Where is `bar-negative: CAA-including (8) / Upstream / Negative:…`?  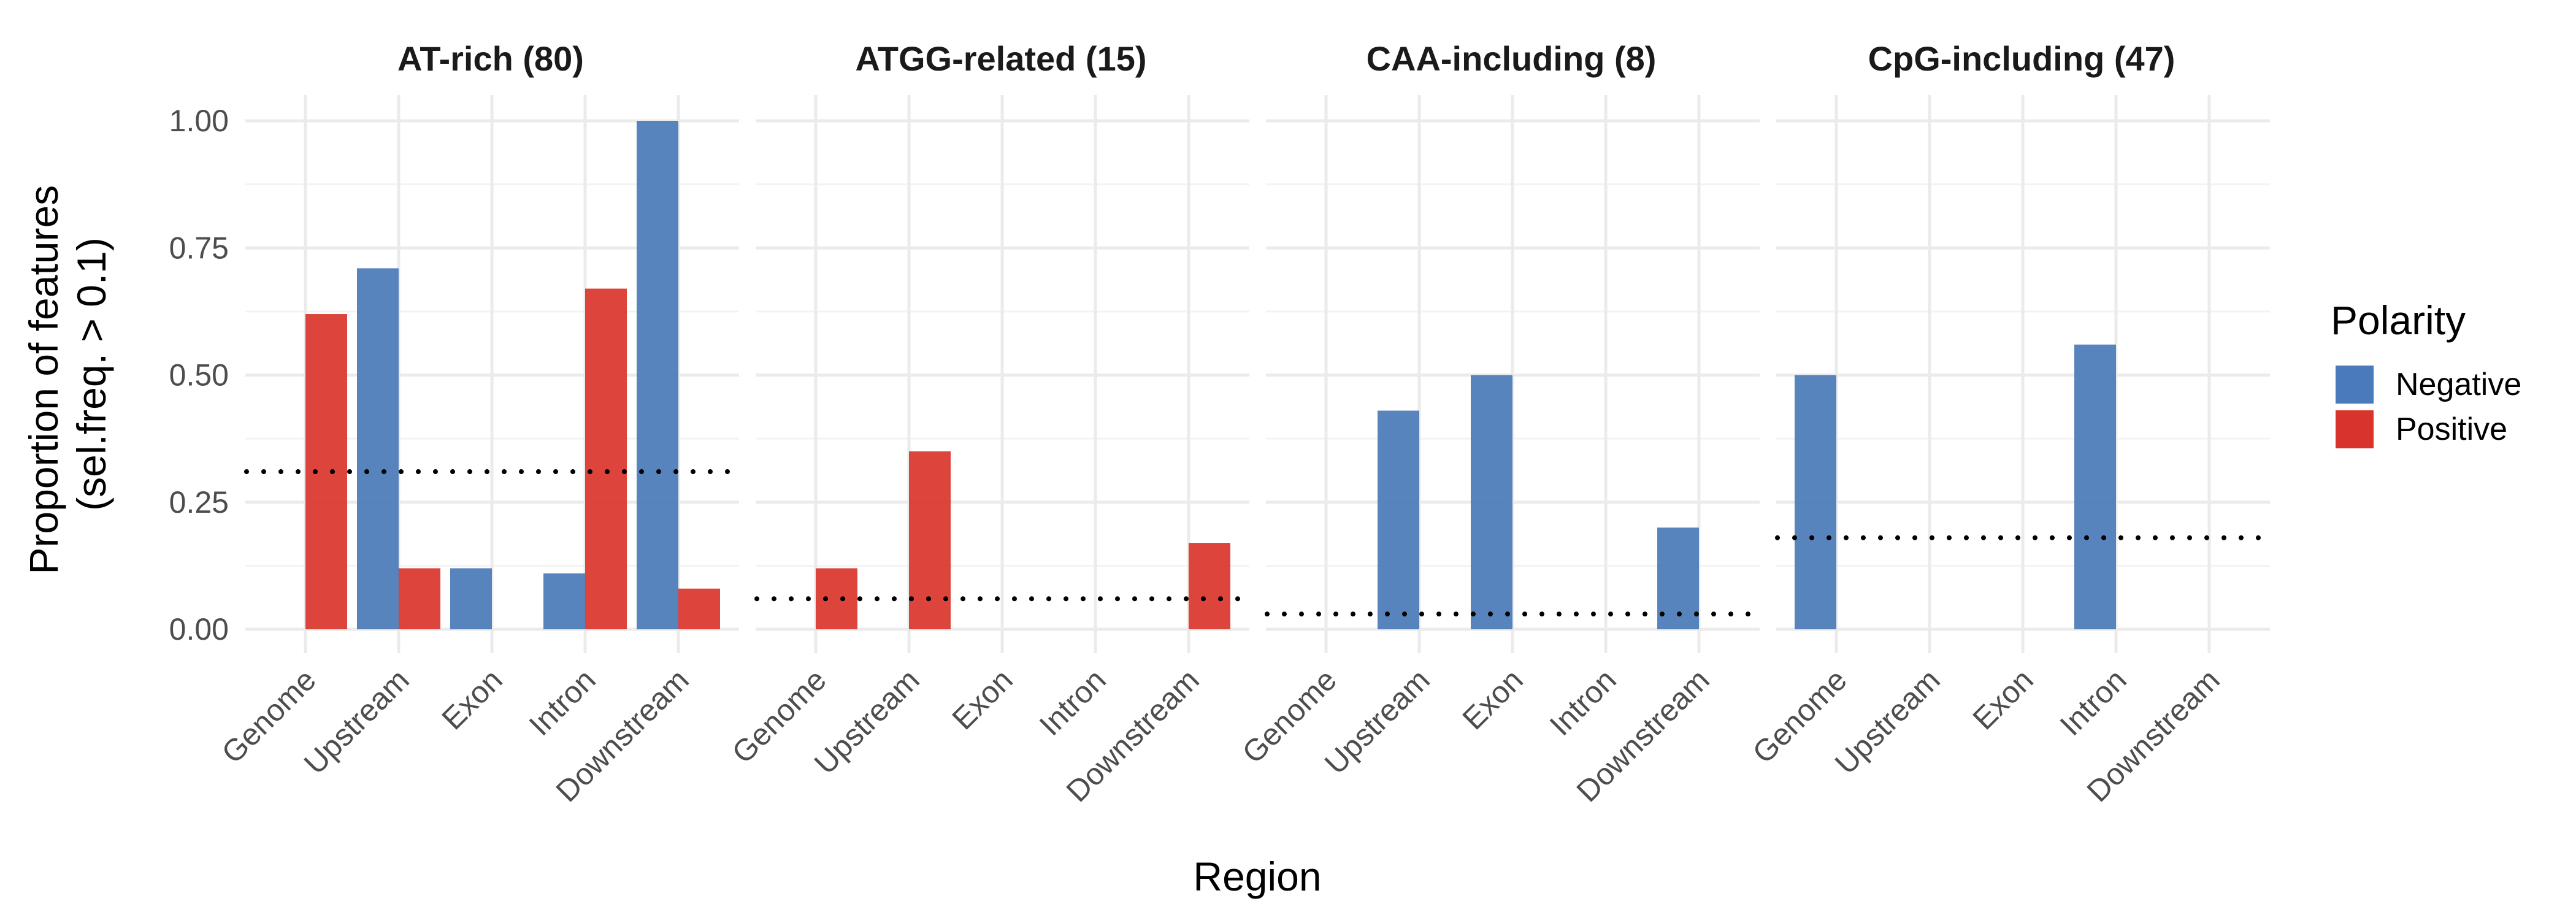 bar-negative: CAA-including (8) / Upstream / Negative:… is located at coordinates (1398, 519).